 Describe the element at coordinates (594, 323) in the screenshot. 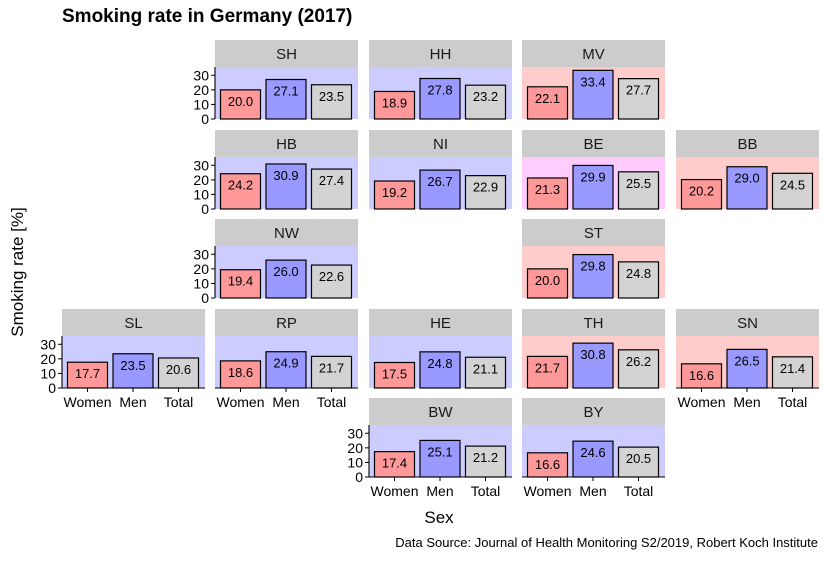

I see `facet-label-th: TH` at that location.